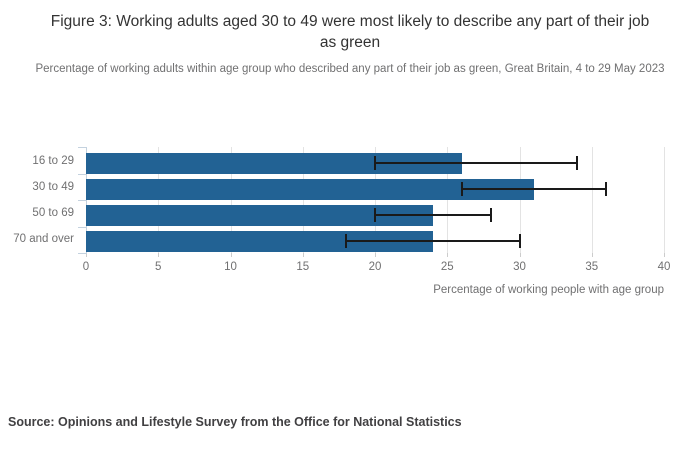 This screenshot has width=700, height=451. I want to click on x-tick-label: 20, so click(375, 267).